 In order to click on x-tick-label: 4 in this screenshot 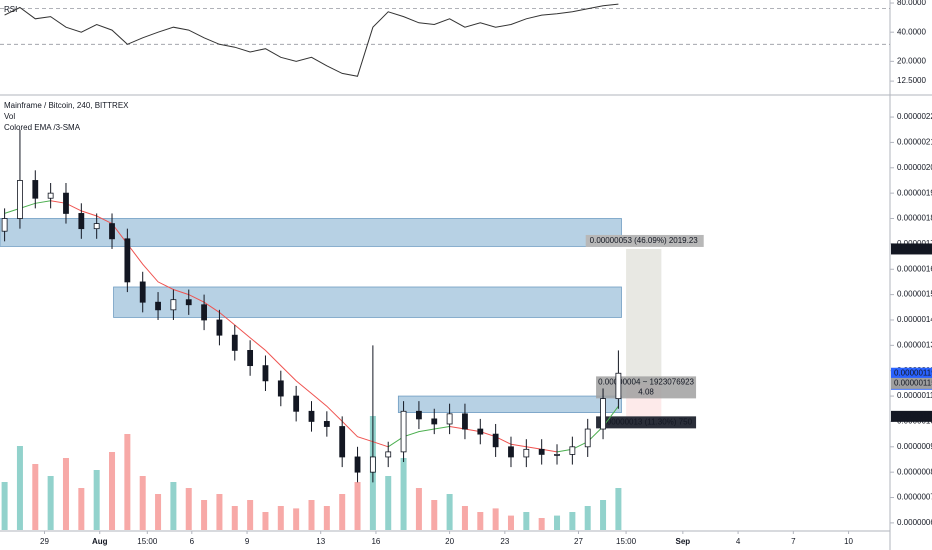, I will do `click(738, 541)`.